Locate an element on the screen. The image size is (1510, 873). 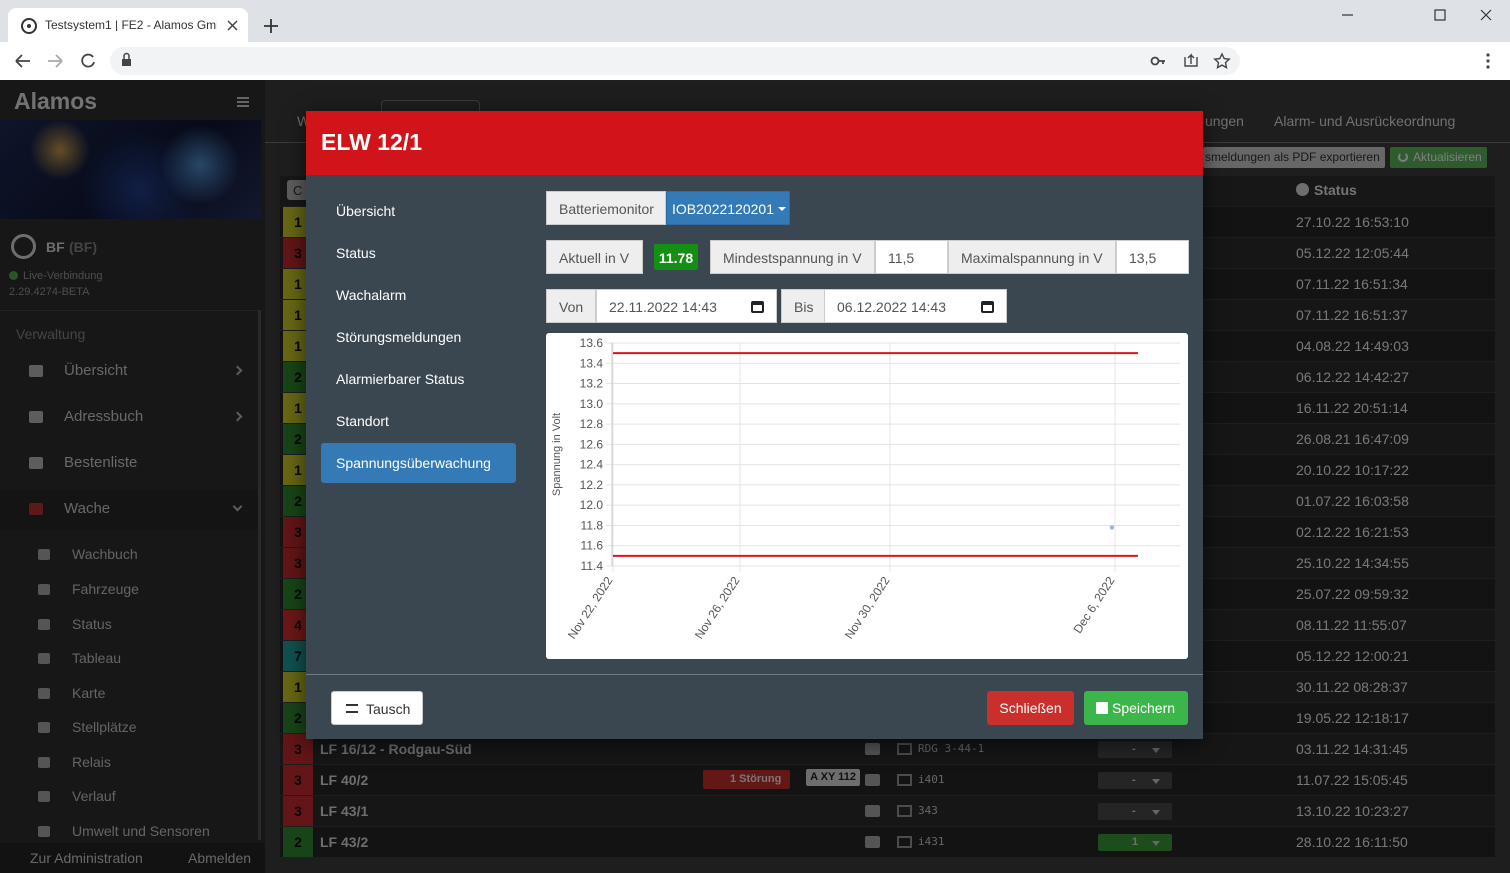
input-addon: Von is located at coordinates (571, 306).